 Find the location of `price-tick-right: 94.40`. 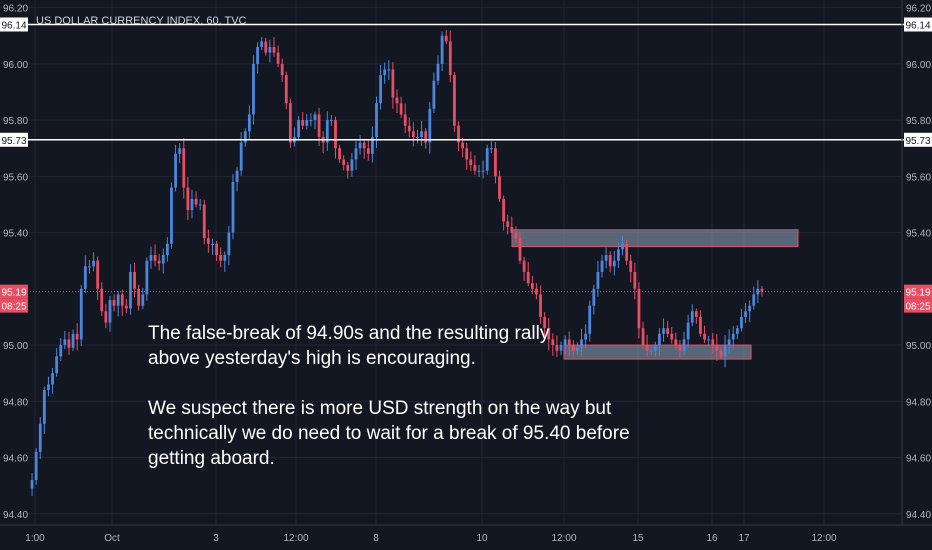

price-tick-right: 94.40 is located at coordinates (918, 515).